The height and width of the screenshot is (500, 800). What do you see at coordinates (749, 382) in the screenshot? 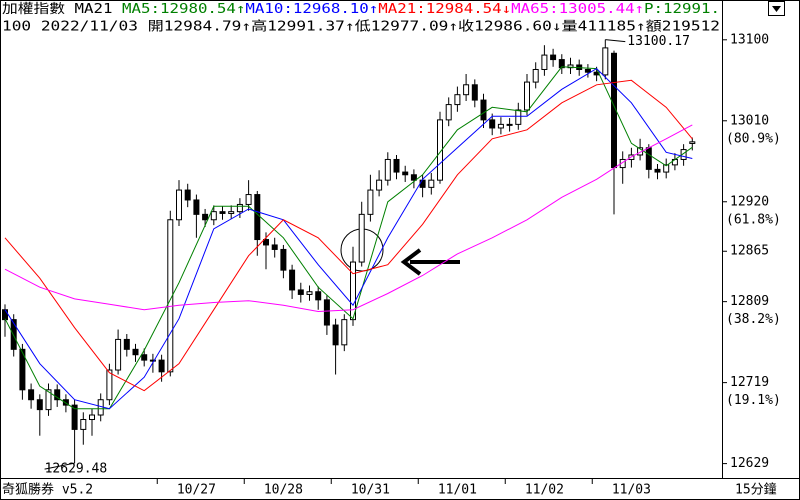
I see `y-tick-label: 12719` at bounding box center [749, 382].